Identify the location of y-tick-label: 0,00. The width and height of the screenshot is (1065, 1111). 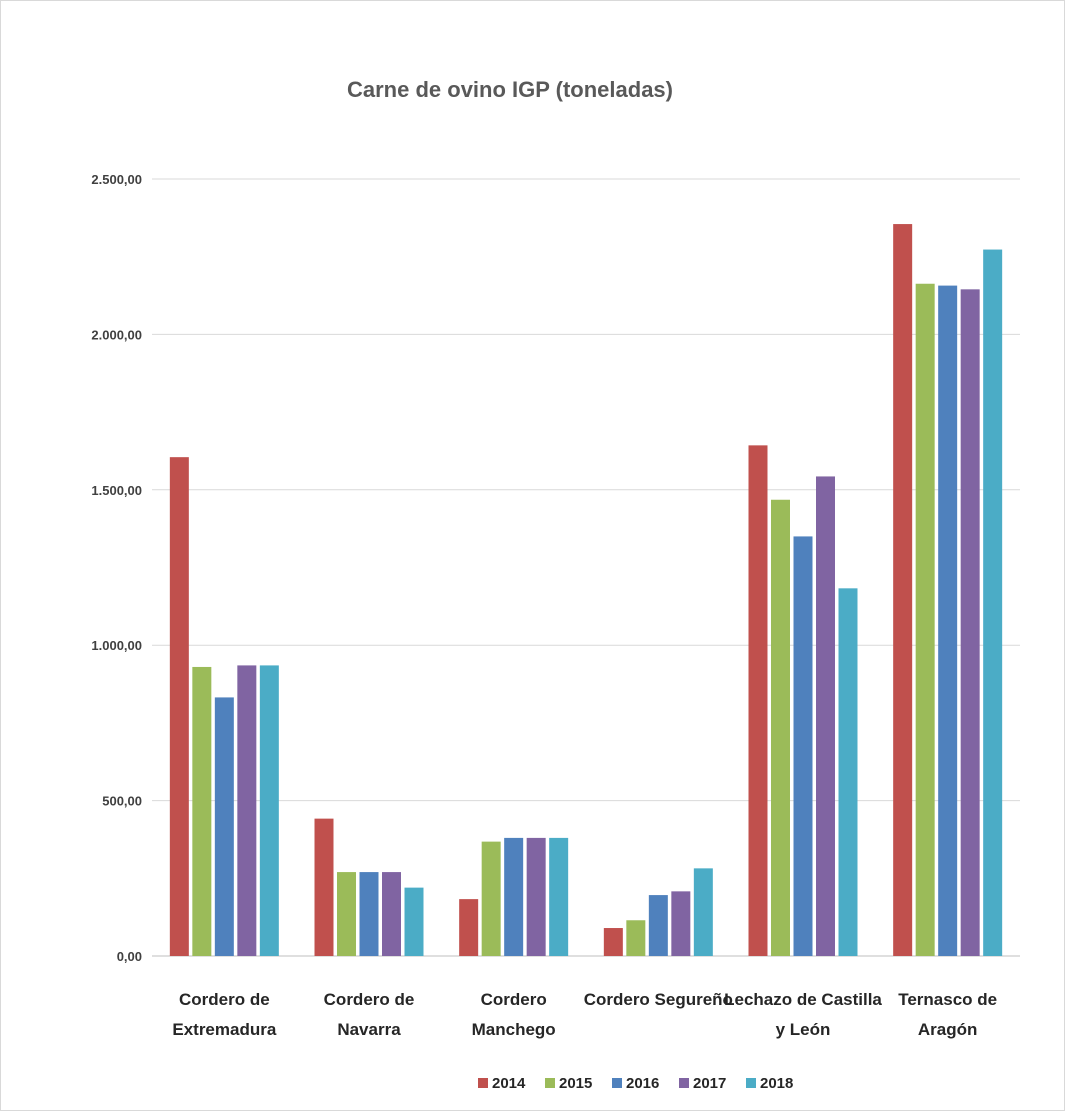
(129, 956).